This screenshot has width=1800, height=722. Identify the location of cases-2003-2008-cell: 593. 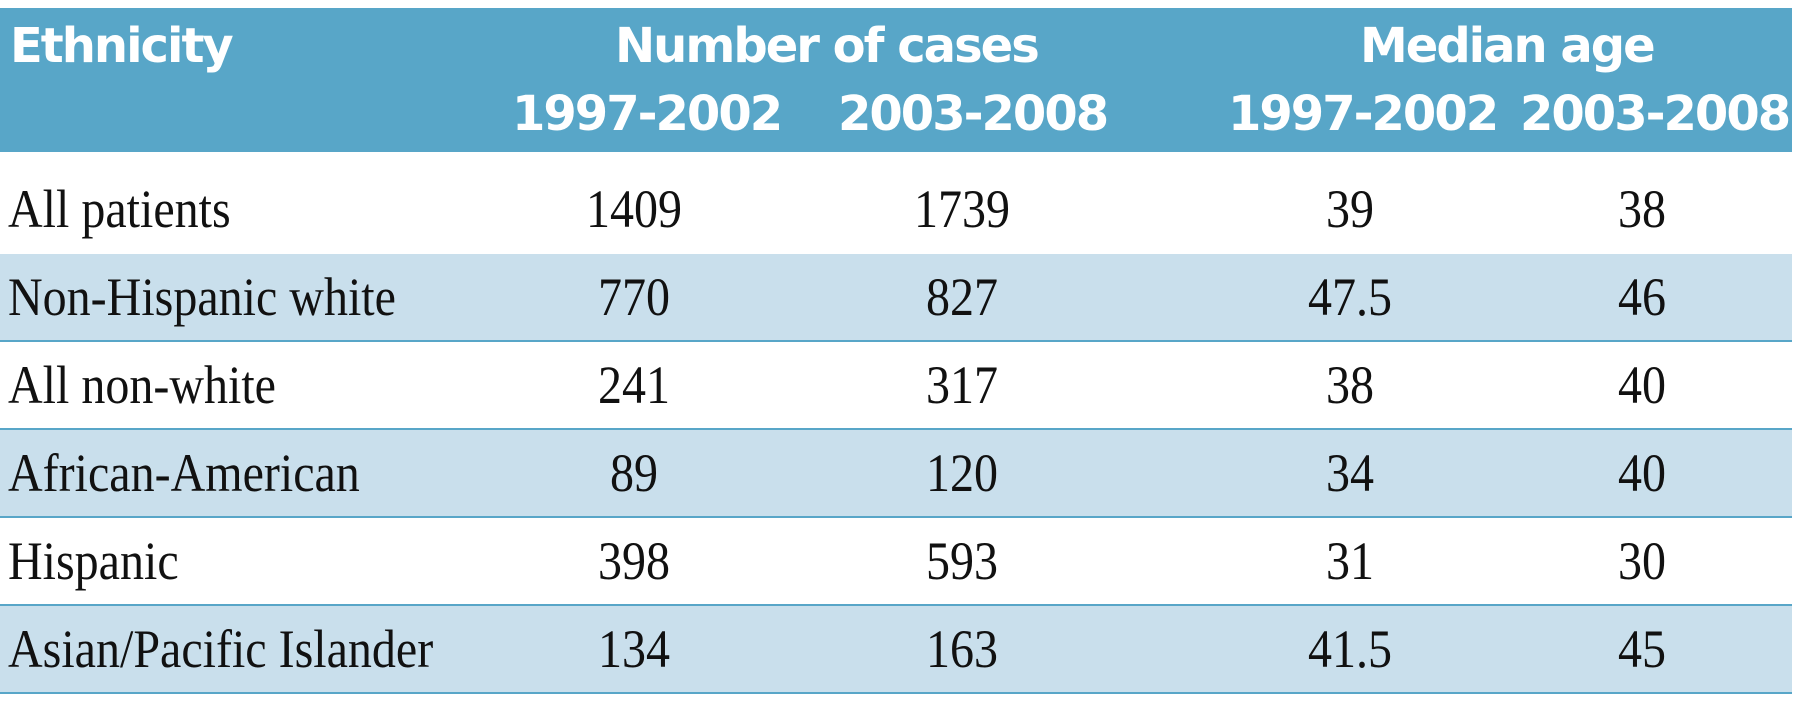
(962, 561).